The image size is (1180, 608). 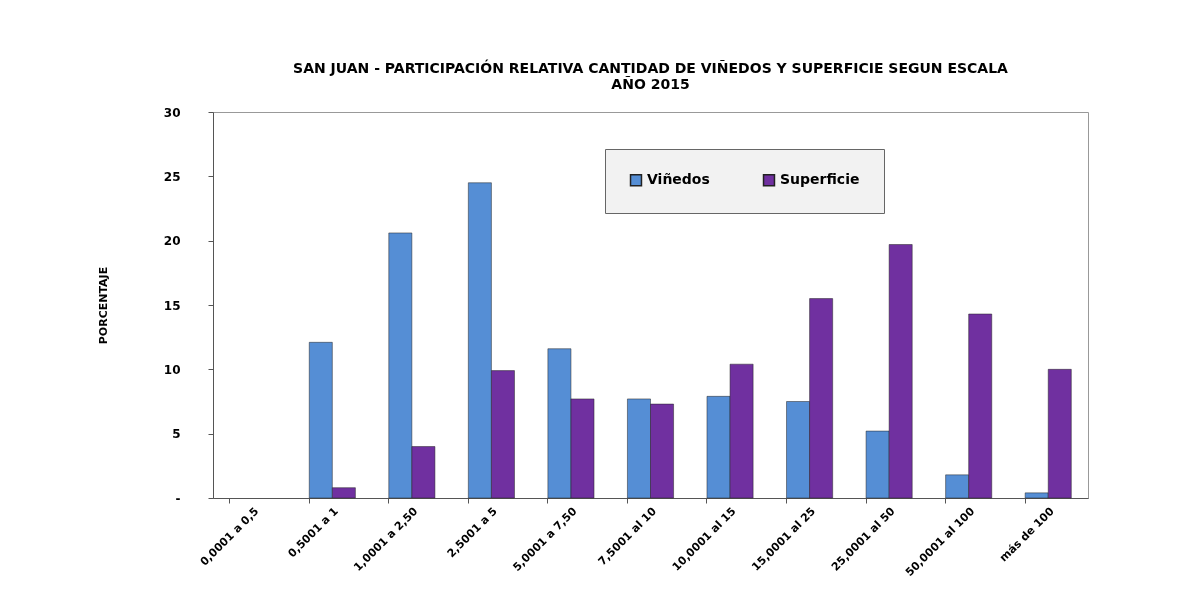 I want to click on y-tick-label: 10, so click(x=172, y=369).